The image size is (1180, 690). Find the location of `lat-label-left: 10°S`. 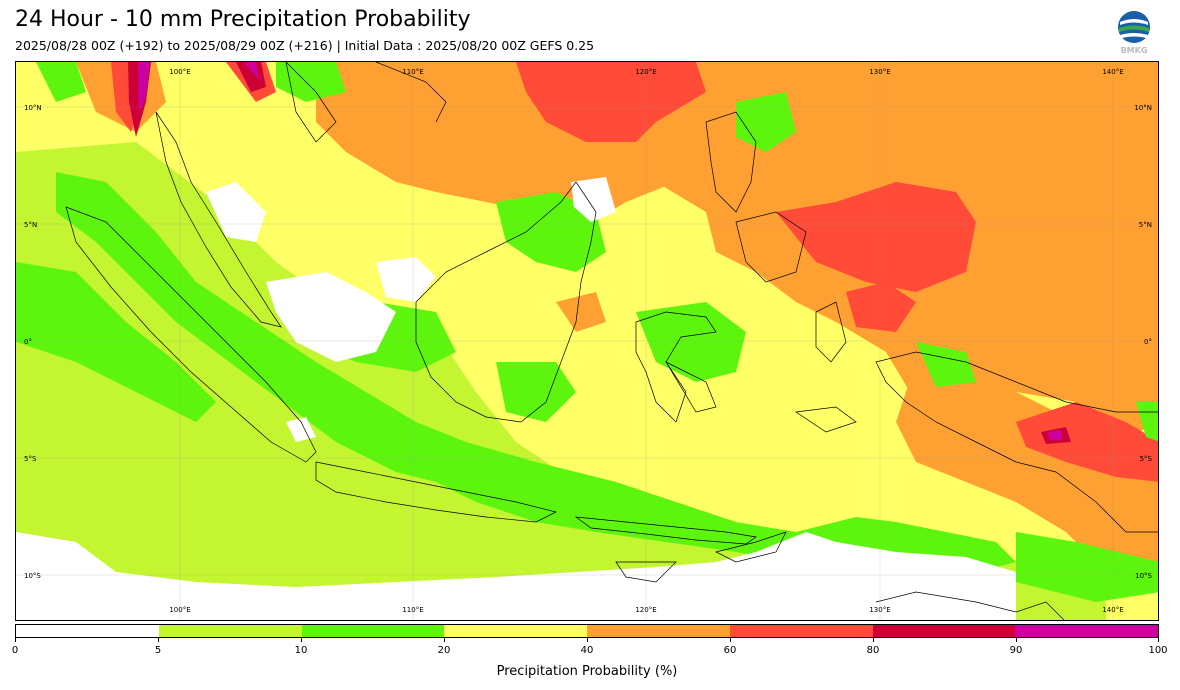

lat-label-left: 10°S is located at coordinates (32, 576).